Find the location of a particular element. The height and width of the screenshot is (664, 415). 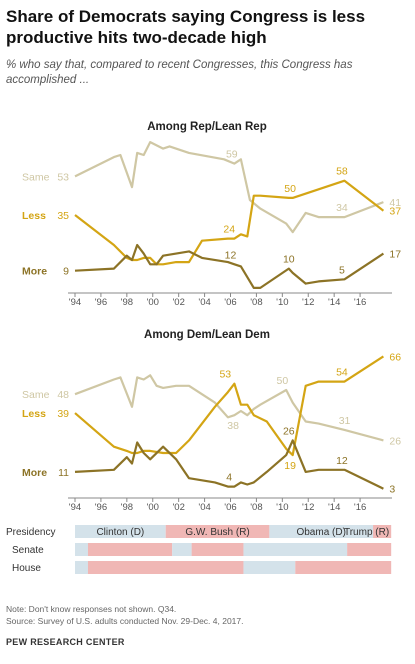

president-label: Clinton (D) is located at coordinates (120, 532).